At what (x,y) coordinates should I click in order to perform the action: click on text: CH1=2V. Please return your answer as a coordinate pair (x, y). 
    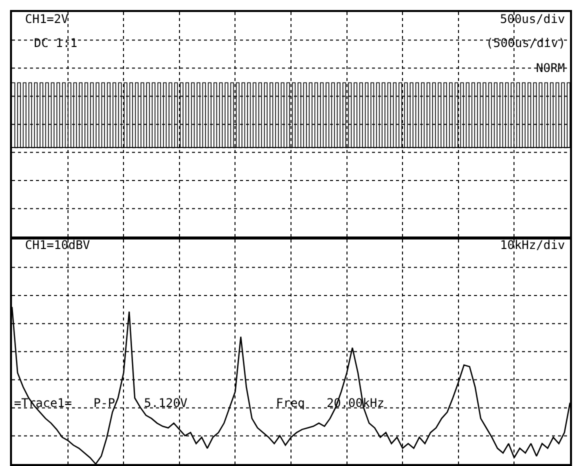
    Looking at the image, I should click on (46, 19).